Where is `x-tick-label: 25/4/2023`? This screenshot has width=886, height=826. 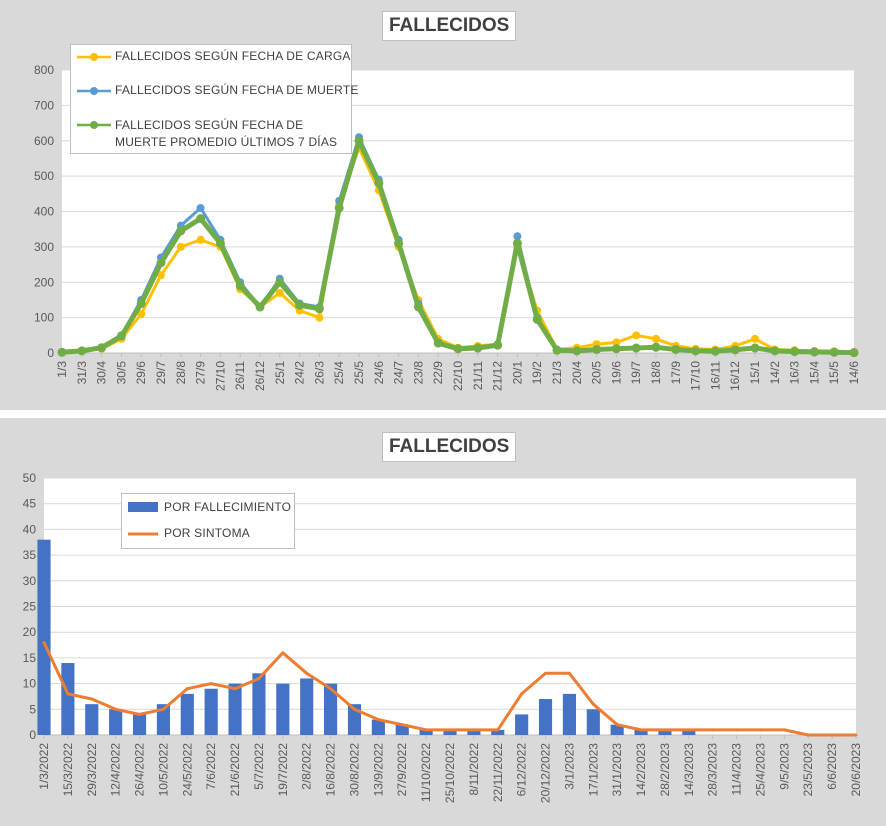
x-tick-label: 25/4/2023 is located at coordinates (760, 770).